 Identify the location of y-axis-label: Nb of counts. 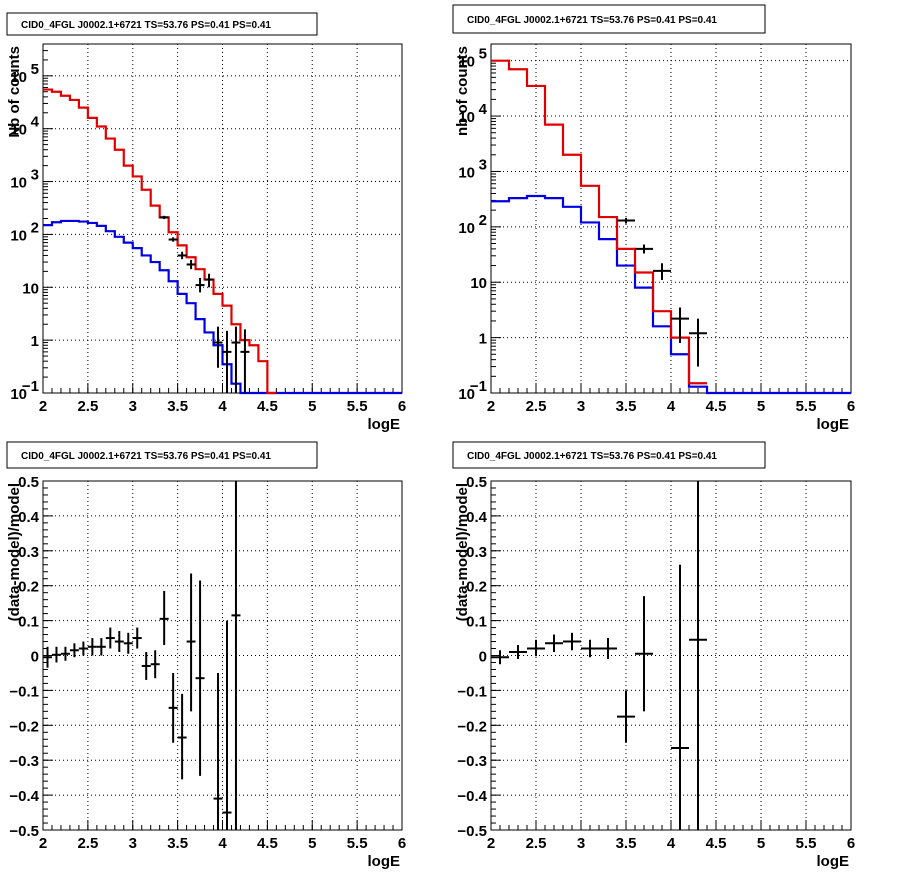
(14, 92).